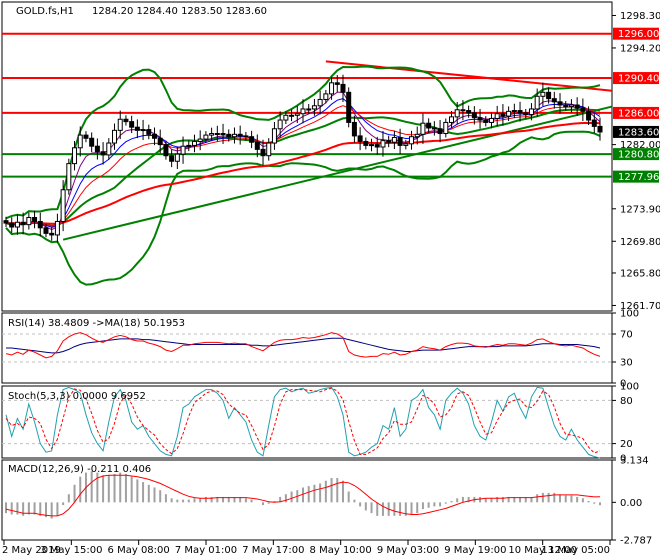 The width and height of the screenshot is (660, 560). What do you see at coordinates (307, 422) in the screenshot?
I see `stoch-frame` at bounding box center [307, 422].